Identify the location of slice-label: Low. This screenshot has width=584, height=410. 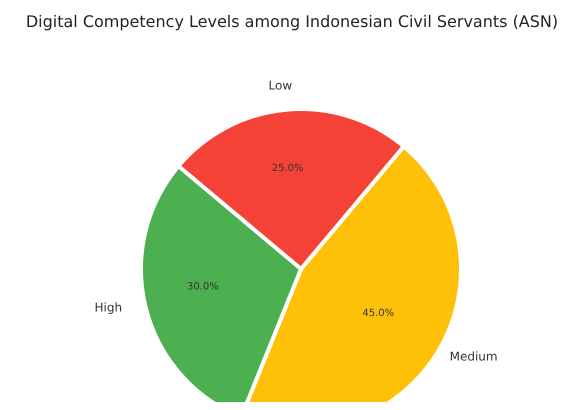
(280, 85).